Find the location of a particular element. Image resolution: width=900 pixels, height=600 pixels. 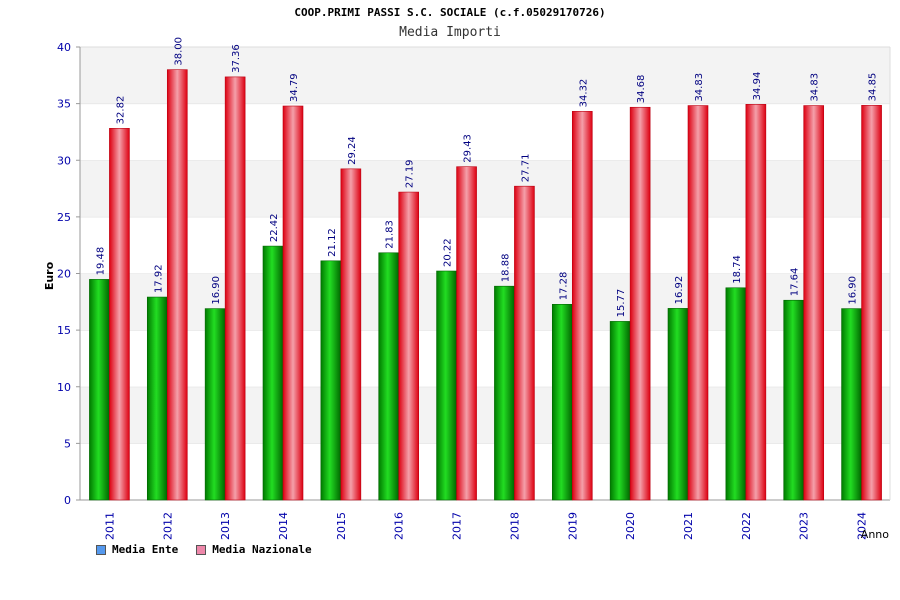

data-label: 38.00 is located at coordinates (178, 51).